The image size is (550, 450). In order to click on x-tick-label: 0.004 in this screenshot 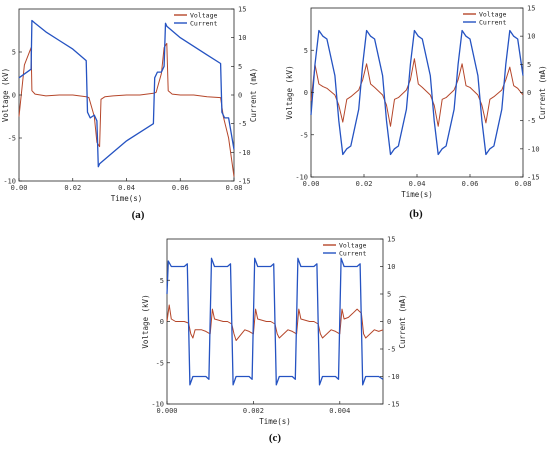, I will do `click(339, 411)`.